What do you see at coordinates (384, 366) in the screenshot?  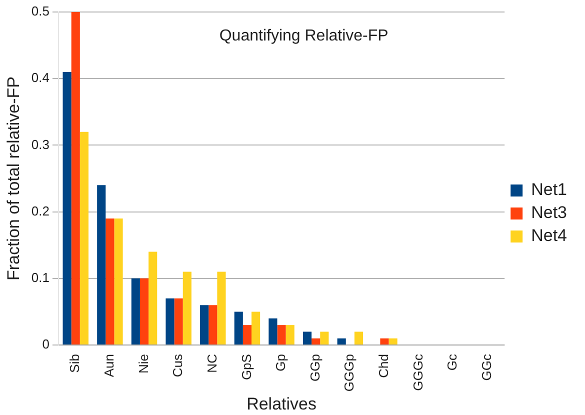 I see `x-tick-label: Chd` at bounding box center [384, 366].